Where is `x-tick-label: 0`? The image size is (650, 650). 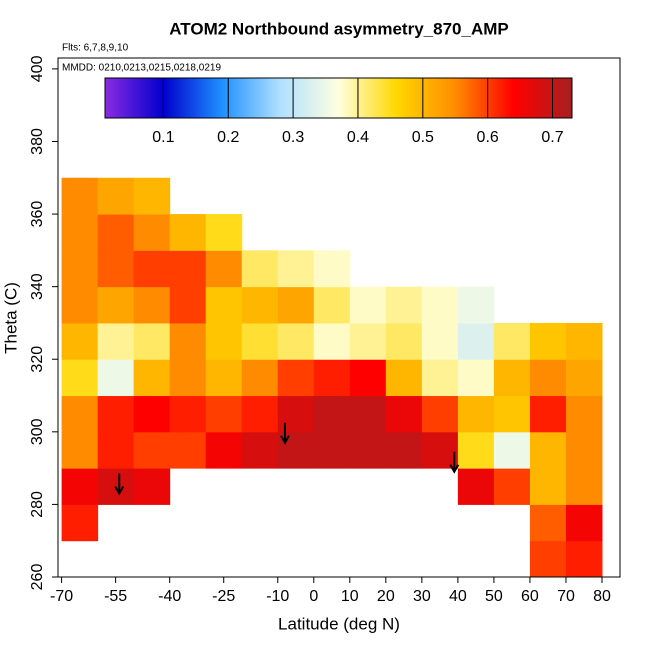 x-tick-label: 0 is located at coordinates (313, 596).